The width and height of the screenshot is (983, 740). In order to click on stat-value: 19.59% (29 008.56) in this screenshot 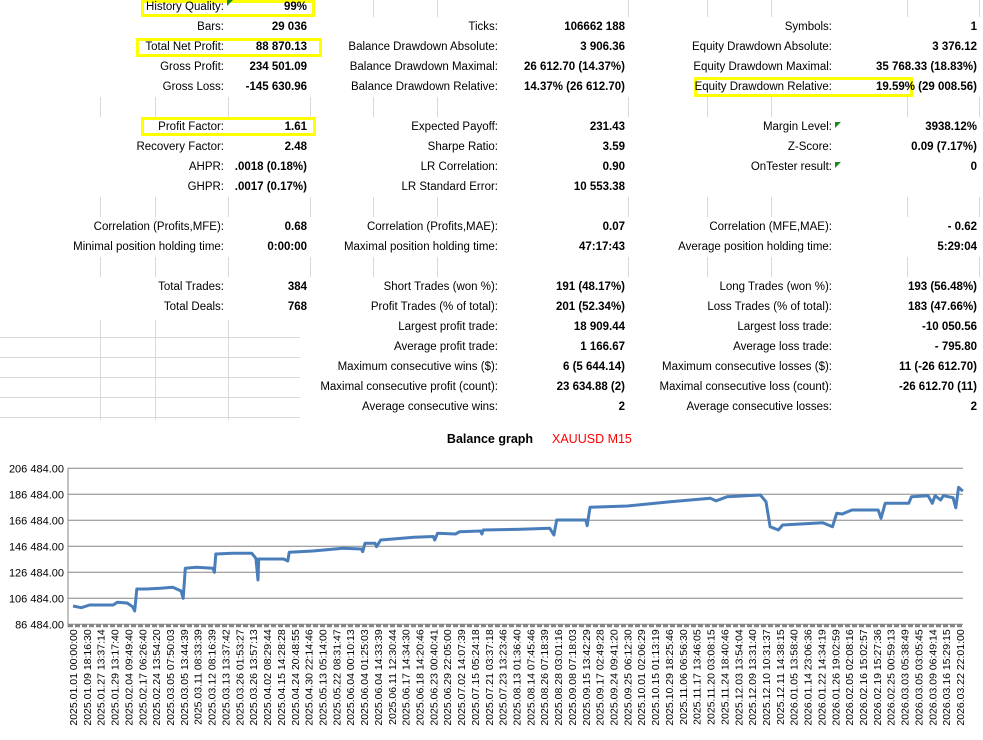, I will do `click(926, 87)`.